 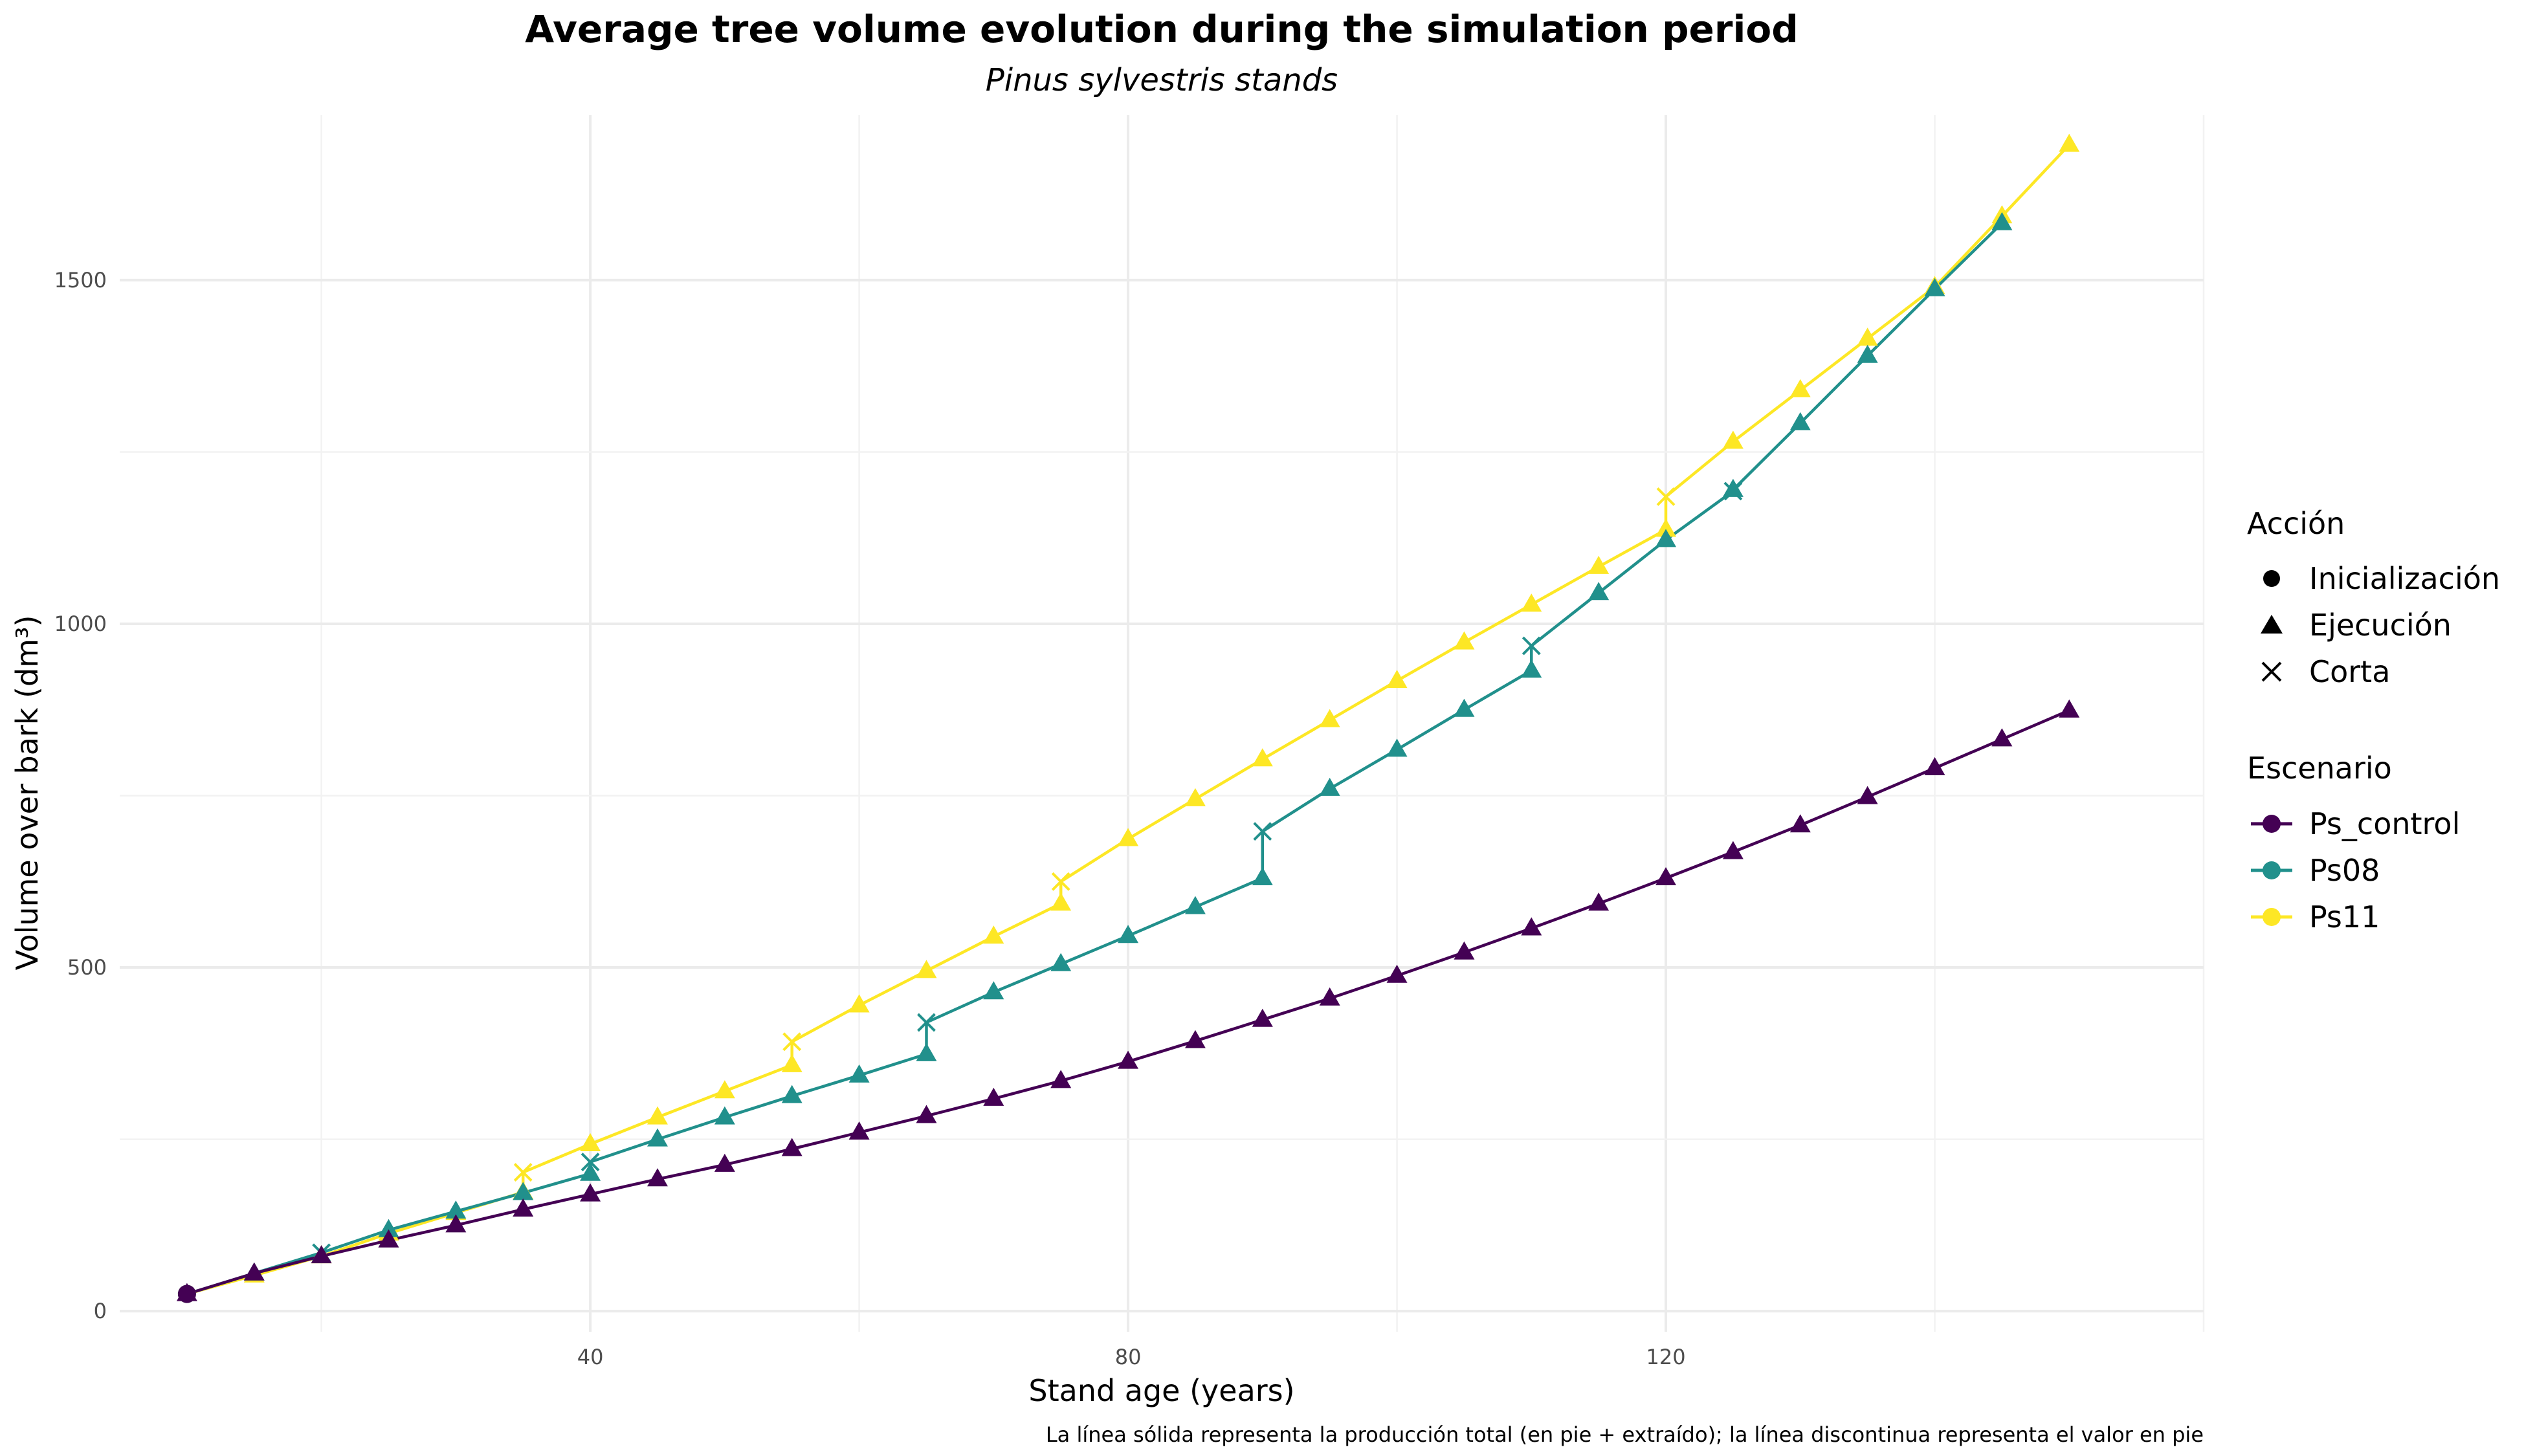 What do you see at coordinates (2404, 578) in the screenshot?
I see `legend-shape-label: Inicialización` at bounding box center [2404, 578].